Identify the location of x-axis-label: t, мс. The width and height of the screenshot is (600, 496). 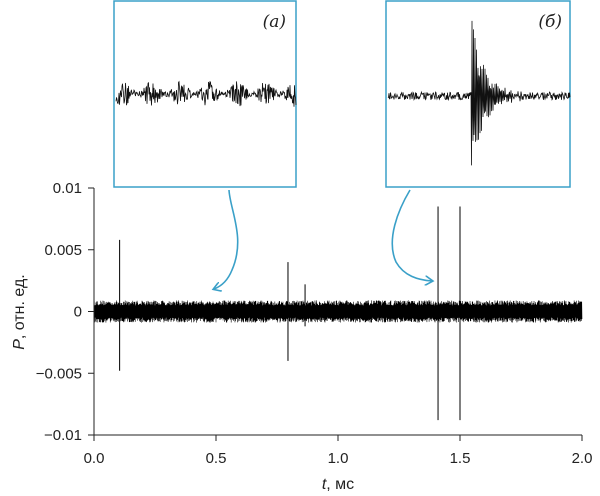
(338, 484).